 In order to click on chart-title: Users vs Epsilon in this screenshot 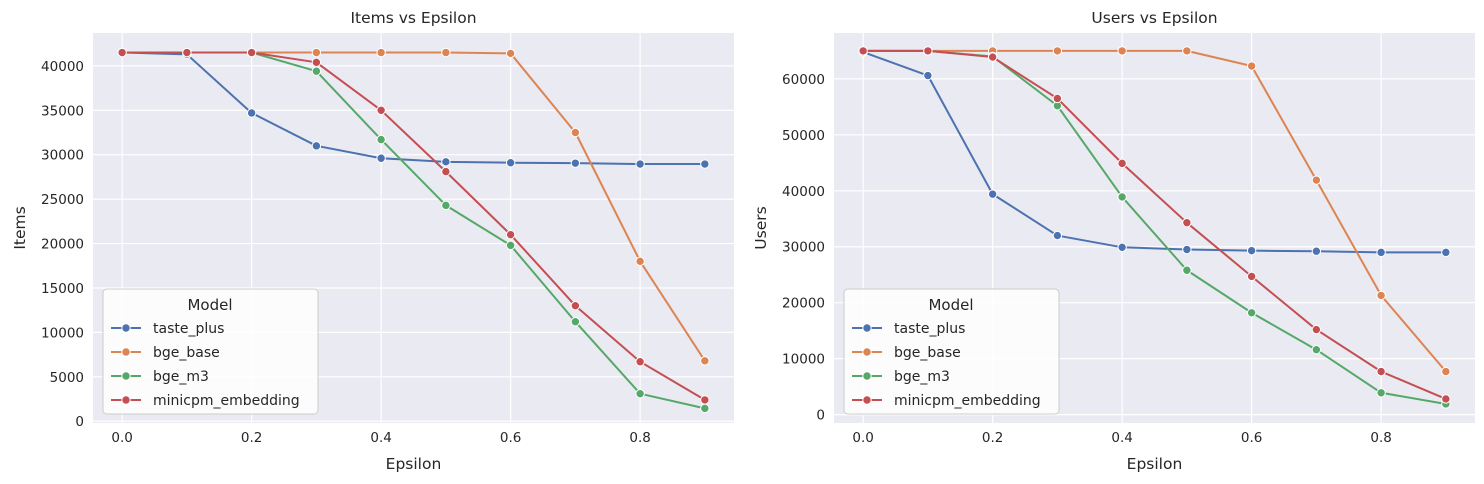, I will do `click(1154, 18)`.